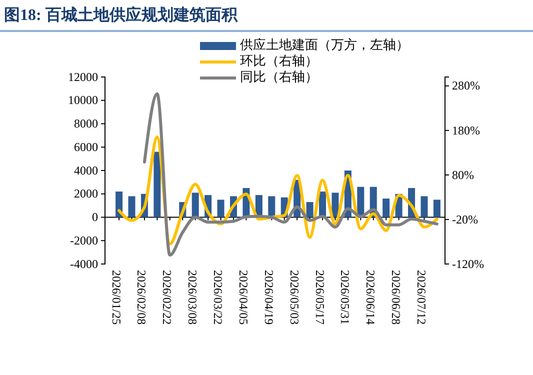 The width and height of the screenshot is (533, 375). Describe the element at coordinates (84, 240) in the screenshot. I see `y-tick-label: -2000` at that location.